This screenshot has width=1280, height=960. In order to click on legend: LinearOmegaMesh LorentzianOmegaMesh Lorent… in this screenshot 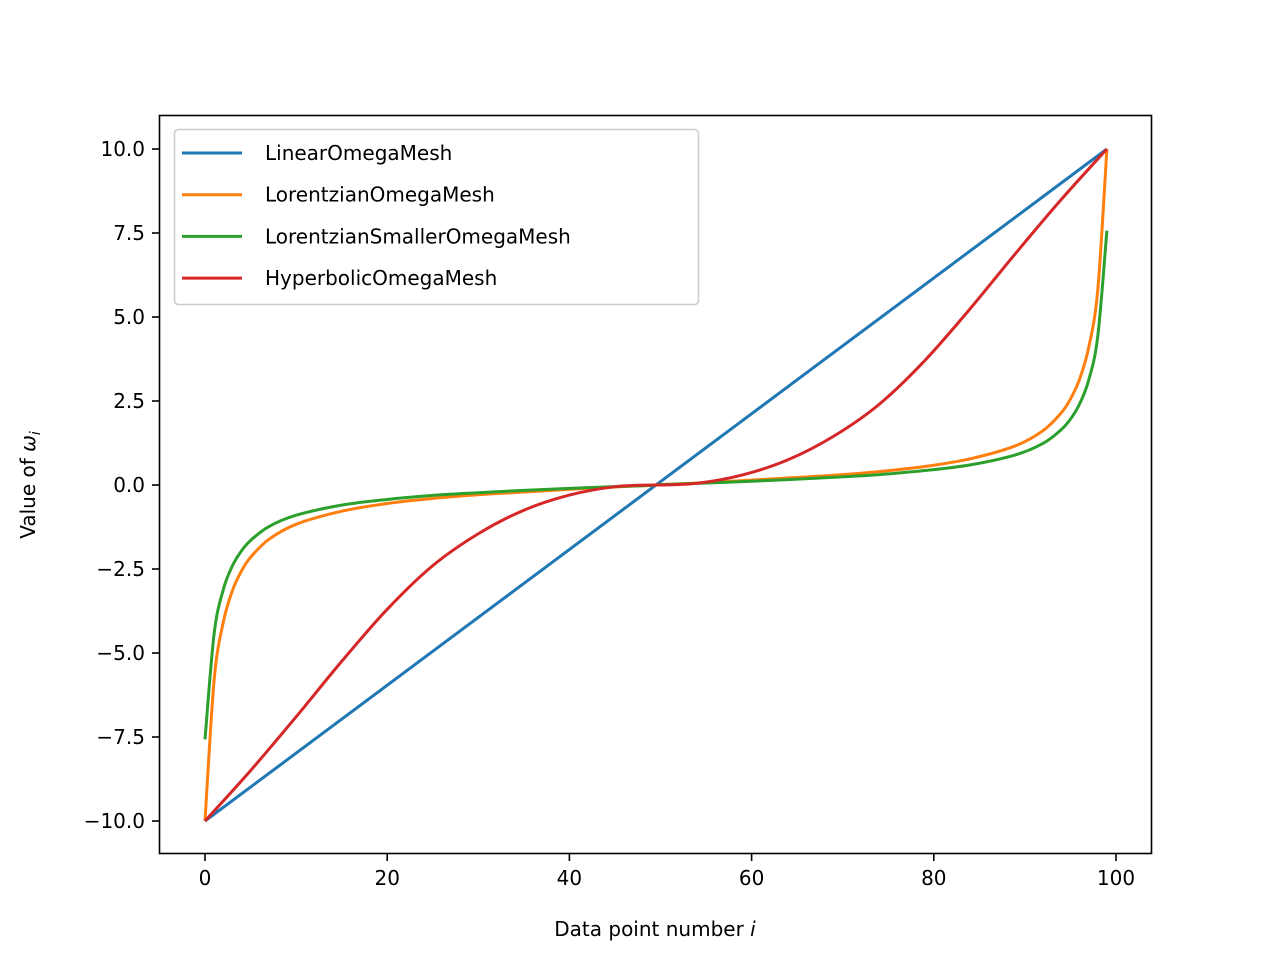, I will do `click(436, 217)`.